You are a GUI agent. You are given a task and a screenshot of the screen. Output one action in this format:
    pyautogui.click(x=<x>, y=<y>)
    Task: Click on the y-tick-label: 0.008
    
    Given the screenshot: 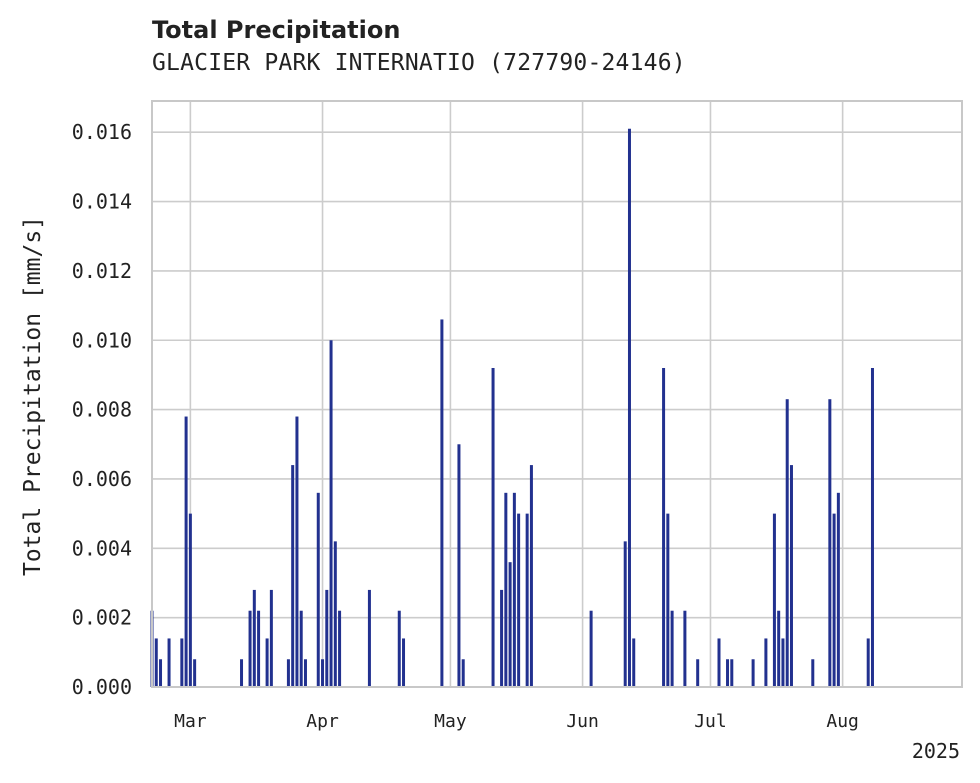 What is the action you would take?
    pyautogui.click(x=102, y=410)
    